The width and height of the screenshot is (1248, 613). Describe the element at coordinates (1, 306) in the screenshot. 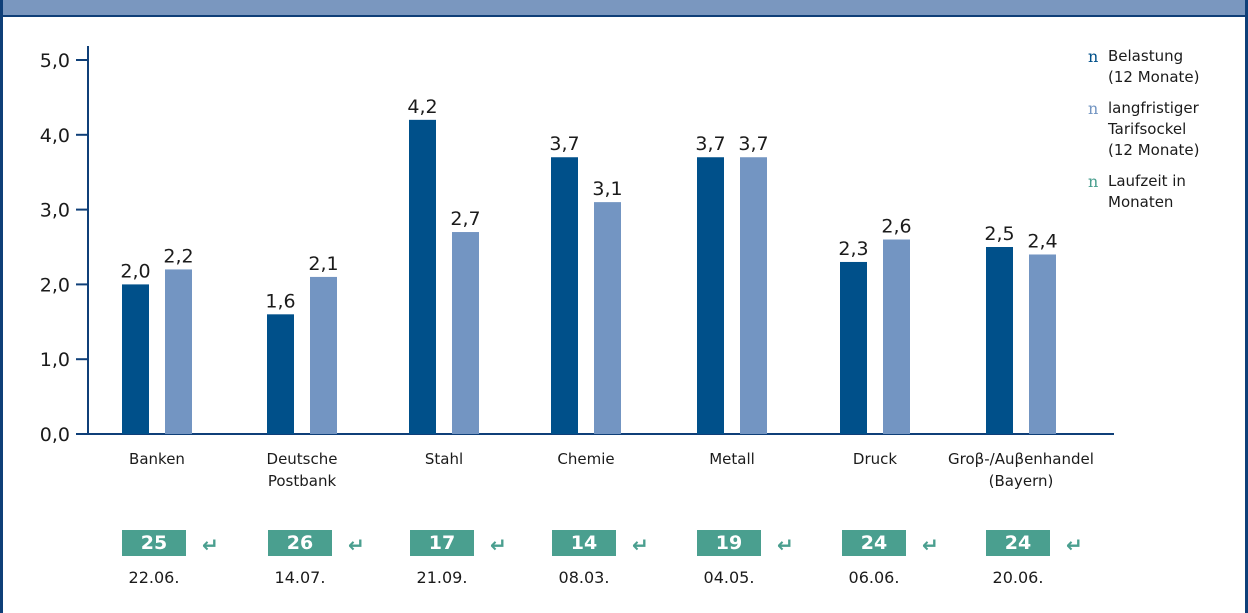

I see `left-border` at that location.